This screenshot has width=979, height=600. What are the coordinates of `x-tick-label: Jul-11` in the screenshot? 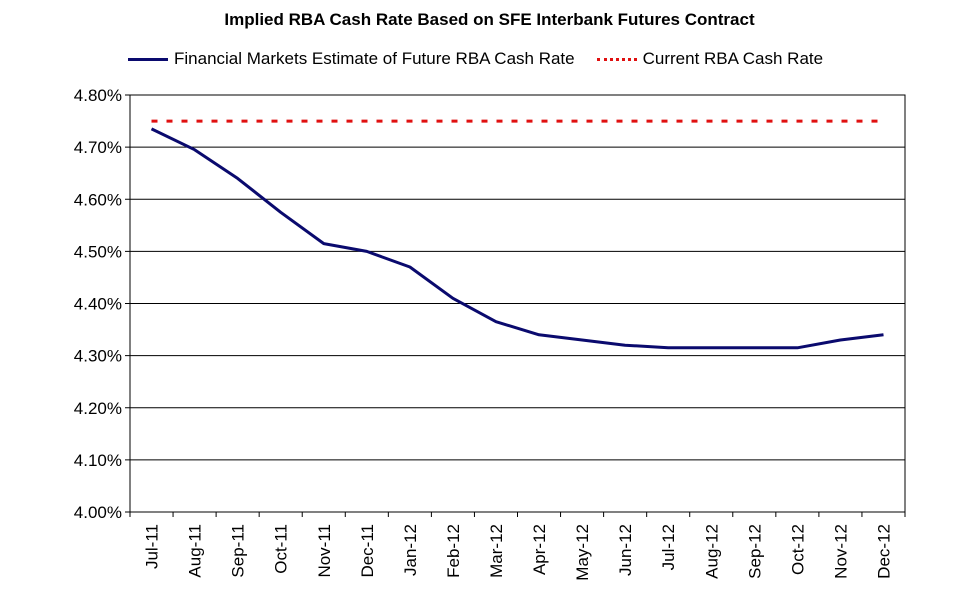 It's located at (152, 546).